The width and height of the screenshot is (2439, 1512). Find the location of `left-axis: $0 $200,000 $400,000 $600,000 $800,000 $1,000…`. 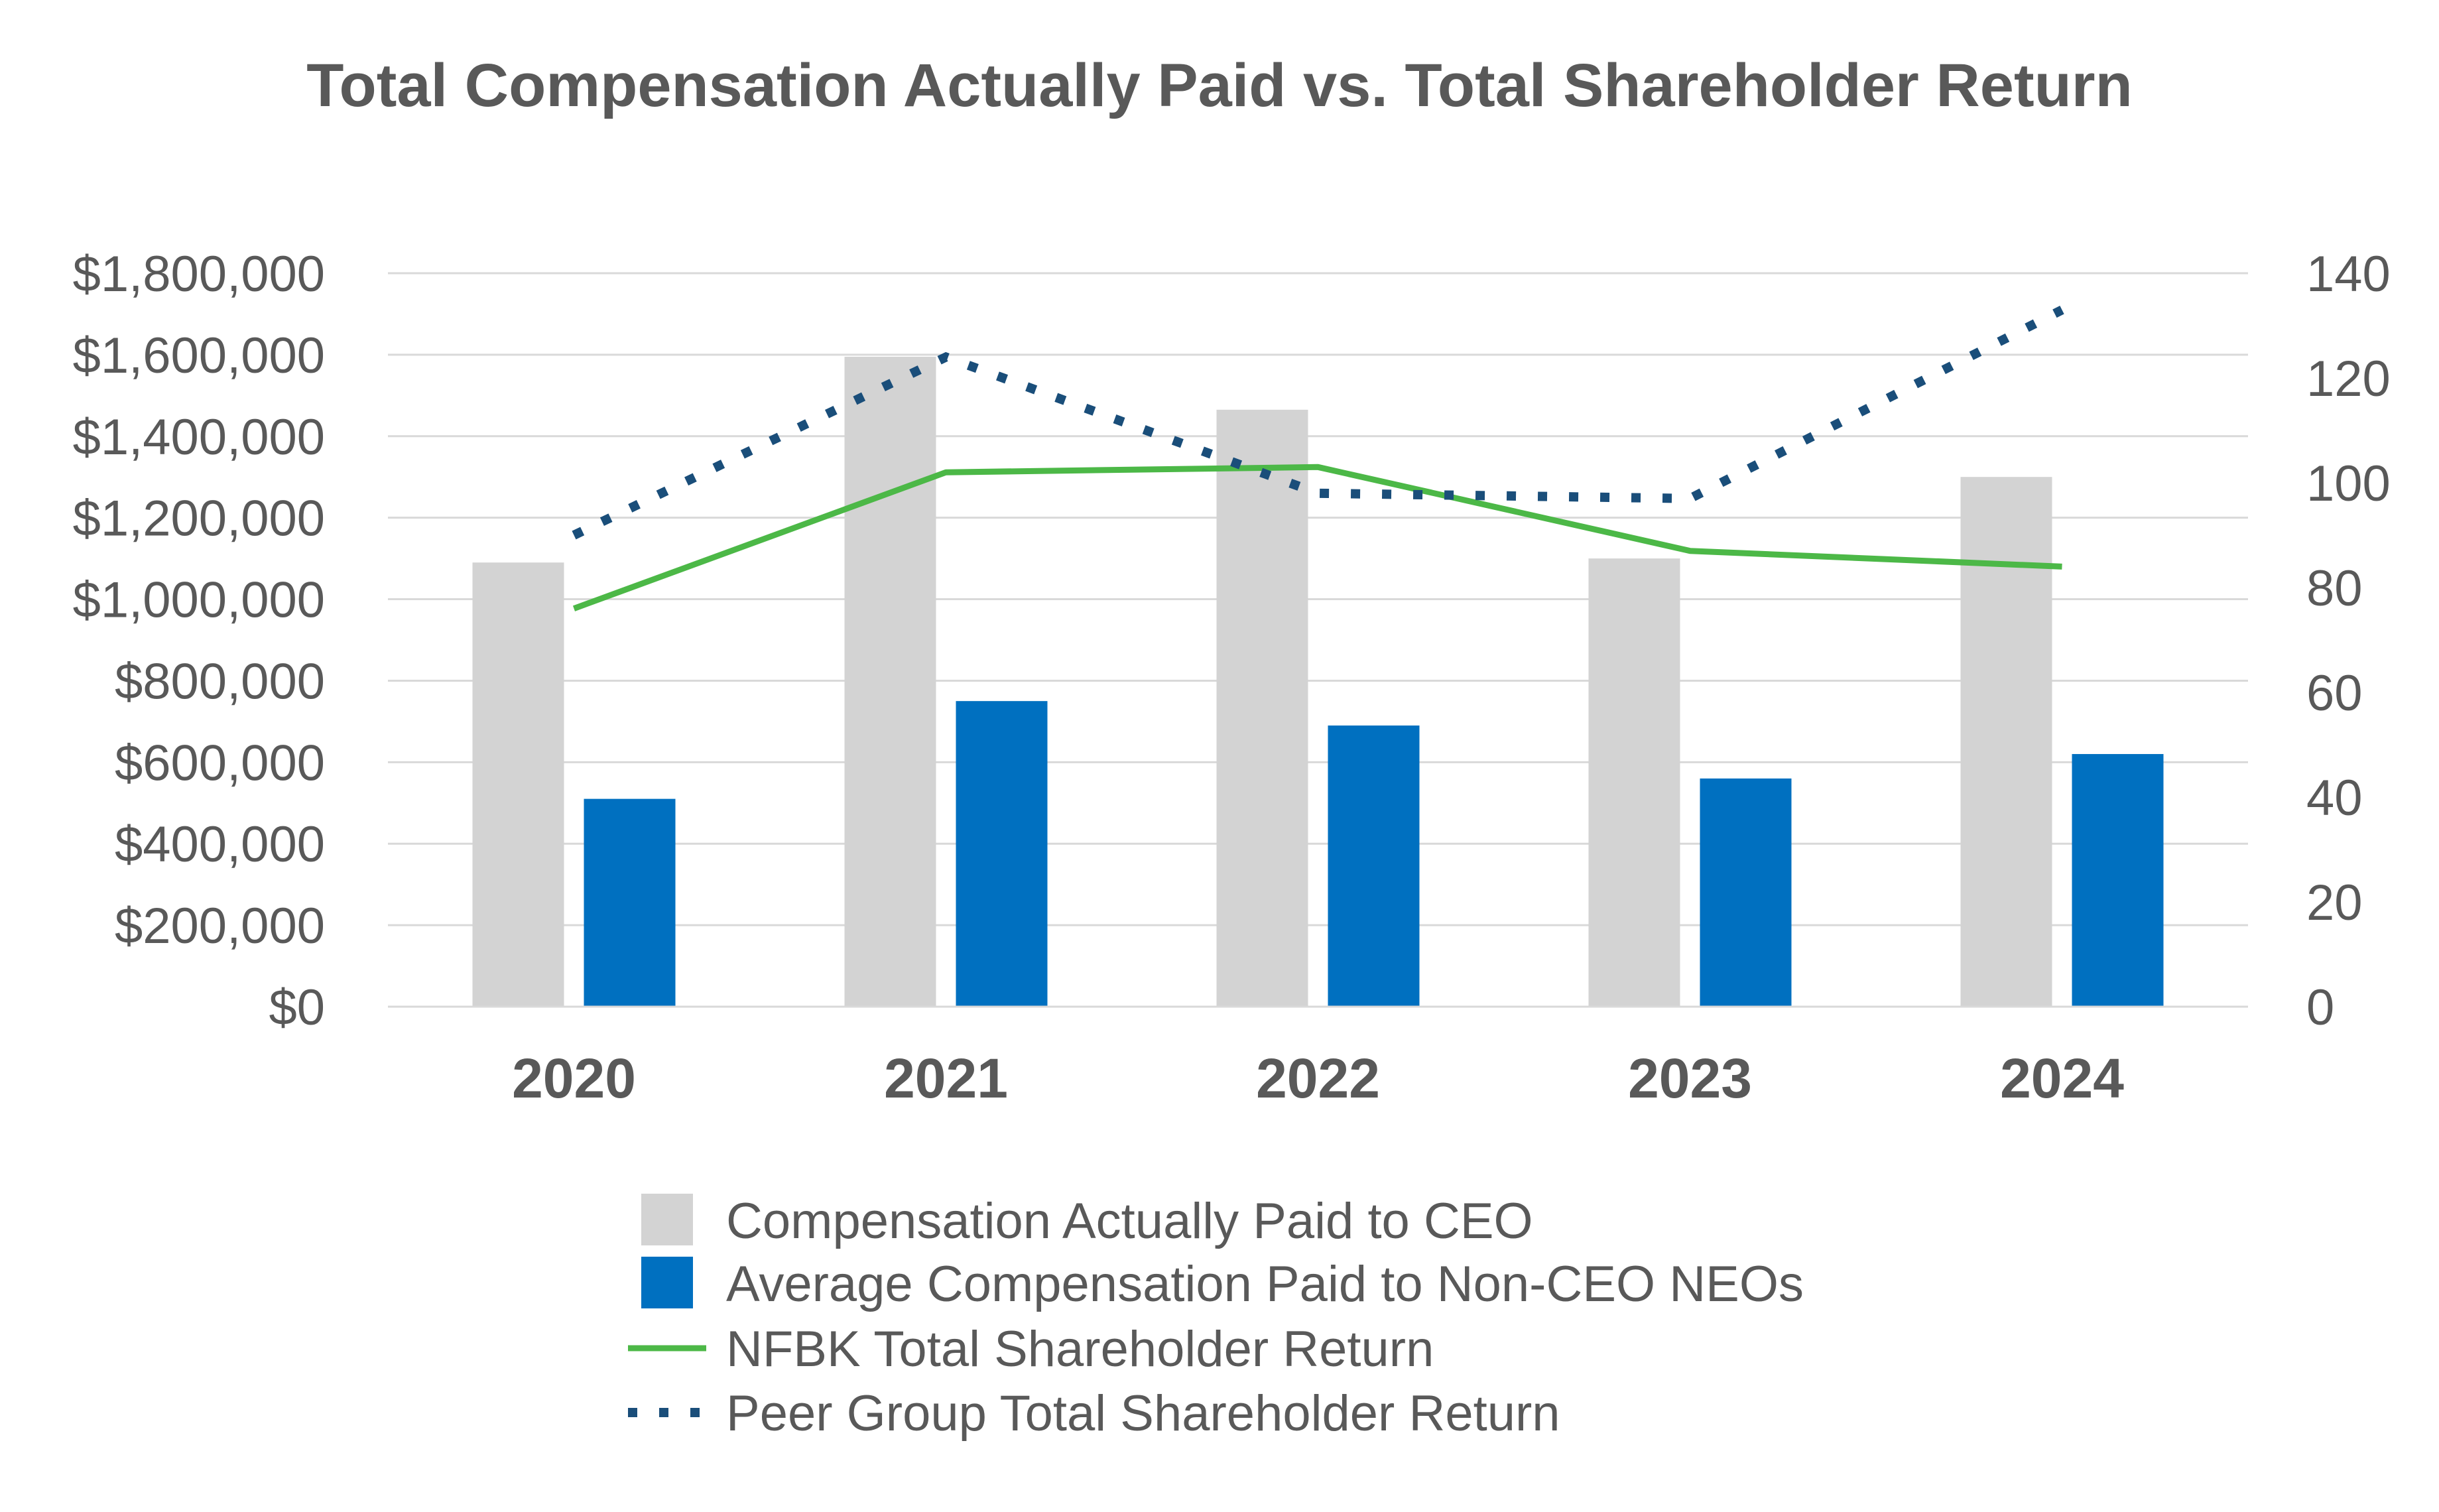

left-axis: $0 $200,000 $400,000 $600,000 $800,000 $1,000… is located at coordinates (199, 641).